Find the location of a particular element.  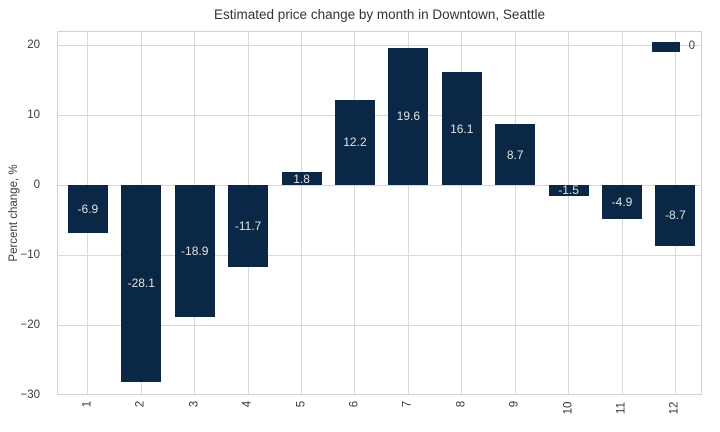

bar-value-label: 12.2 is located at coordinates (355, 142).